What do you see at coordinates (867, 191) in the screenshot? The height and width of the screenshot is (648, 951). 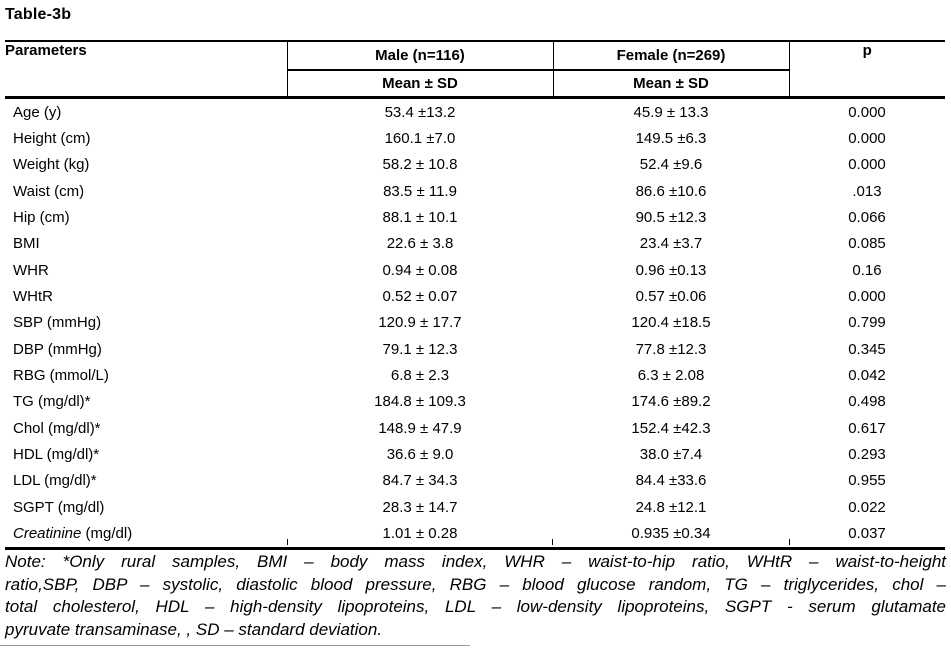 I see `p-value-cell: .013` at bounding box center [867, 191].